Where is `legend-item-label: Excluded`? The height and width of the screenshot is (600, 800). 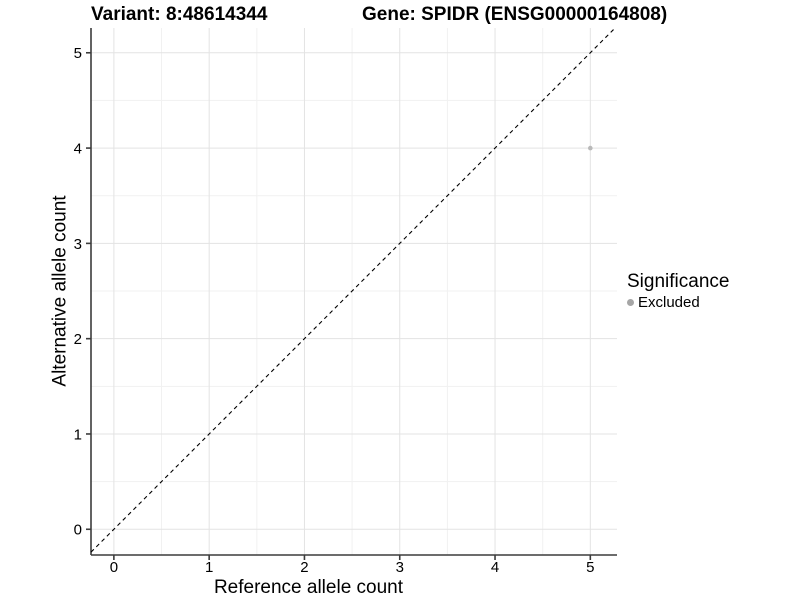
legend-item-label: Excluded is located at coordinates (669, 302).